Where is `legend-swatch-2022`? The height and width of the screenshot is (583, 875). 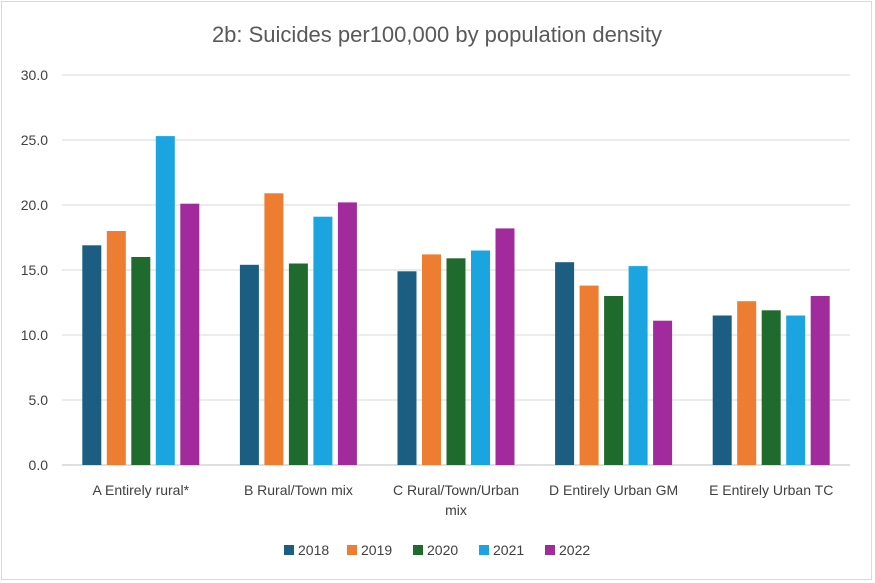
legend-swatch-2022 is located at coordinates (550, 550).